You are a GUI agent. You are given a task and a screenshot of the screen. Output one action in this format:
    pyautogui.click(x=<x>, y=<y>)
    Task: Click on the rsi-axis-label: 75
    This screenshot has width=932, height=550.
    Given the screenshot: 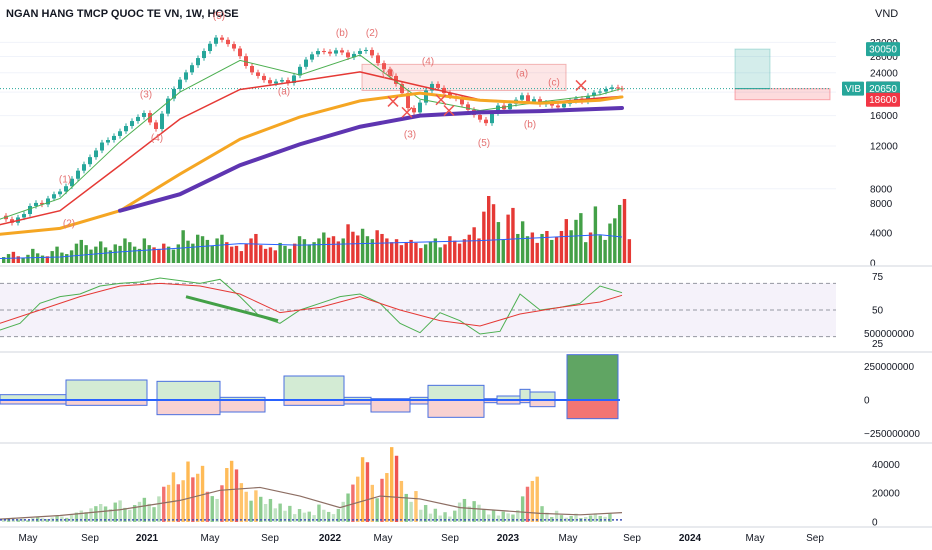 What is the action you would take?
    pyautogui.click(x=878, y=277)
    